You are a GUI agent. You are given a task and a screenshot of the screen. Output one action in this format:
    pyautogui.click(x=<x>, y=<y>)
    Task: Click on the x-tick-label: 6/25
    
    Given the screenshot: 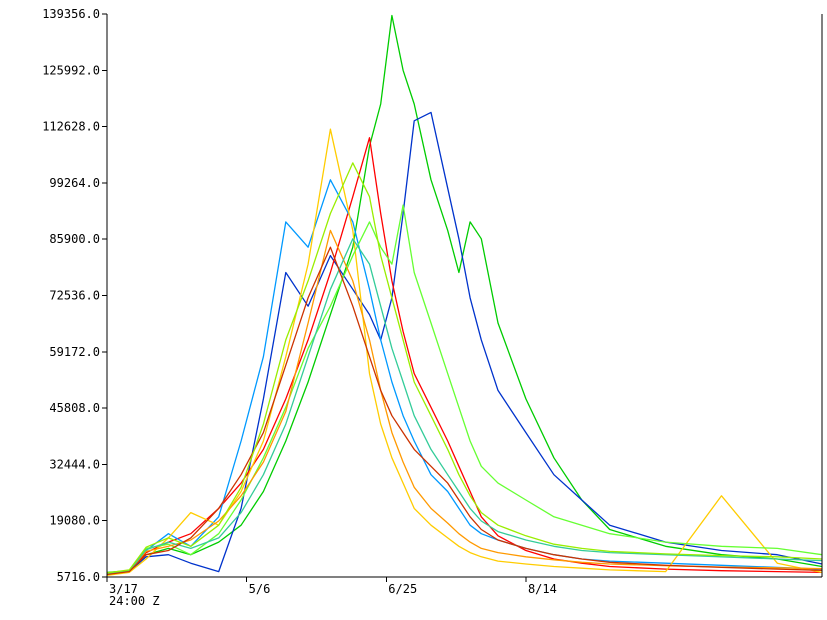 What is the action you would take?
    pyautogui.click(x=402, y=589)
    